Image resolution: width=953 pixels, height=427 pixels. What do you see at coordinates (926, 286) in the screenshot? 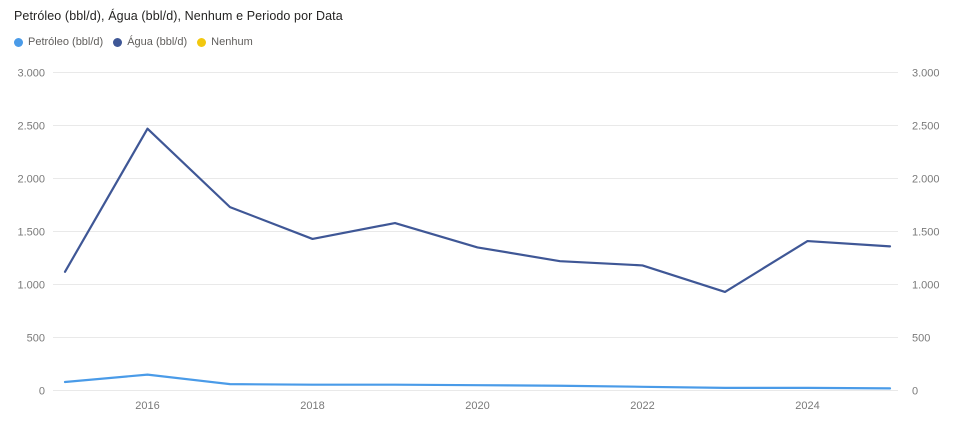
I see `y-axis-label-right: 1.000` at bounding box center [926, 286].